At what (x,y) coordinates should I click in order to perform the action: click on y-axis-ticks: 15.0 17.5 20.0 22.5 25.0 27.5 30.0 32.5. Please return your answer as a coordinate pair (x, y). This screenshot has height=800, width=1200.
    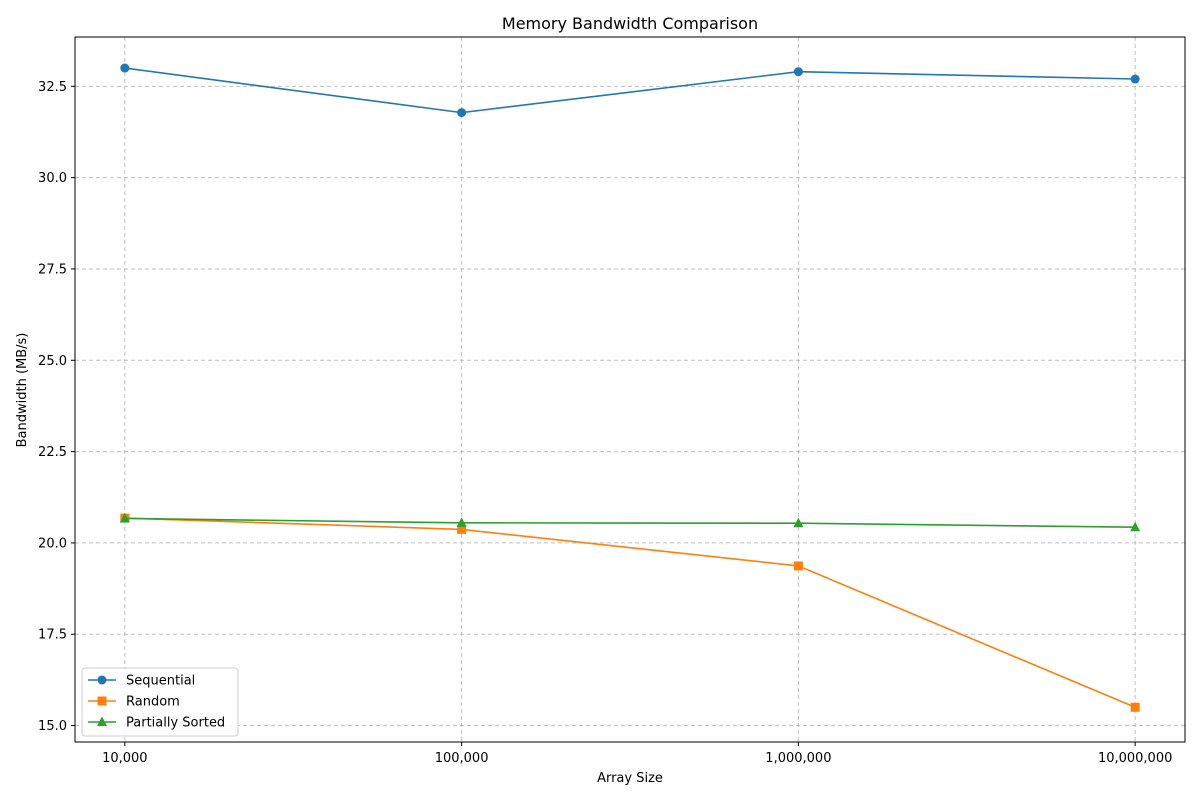
    Looking at the image, I should click on (56, 407).